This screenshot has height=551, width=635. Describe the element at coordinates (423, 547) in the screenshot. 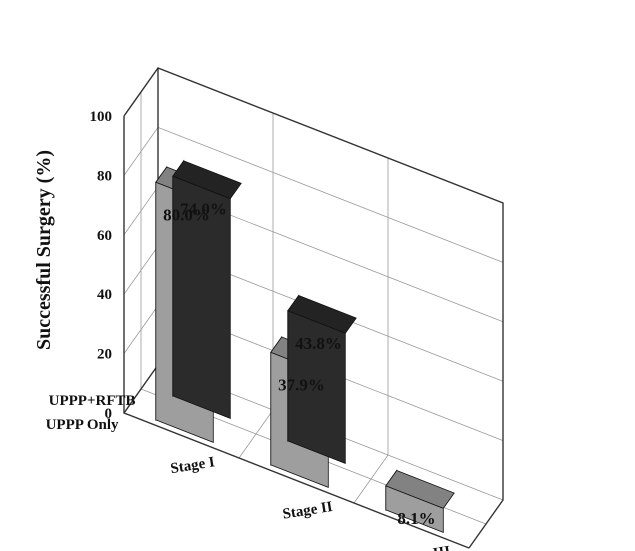

I see `category-label: Stage III` at that location.